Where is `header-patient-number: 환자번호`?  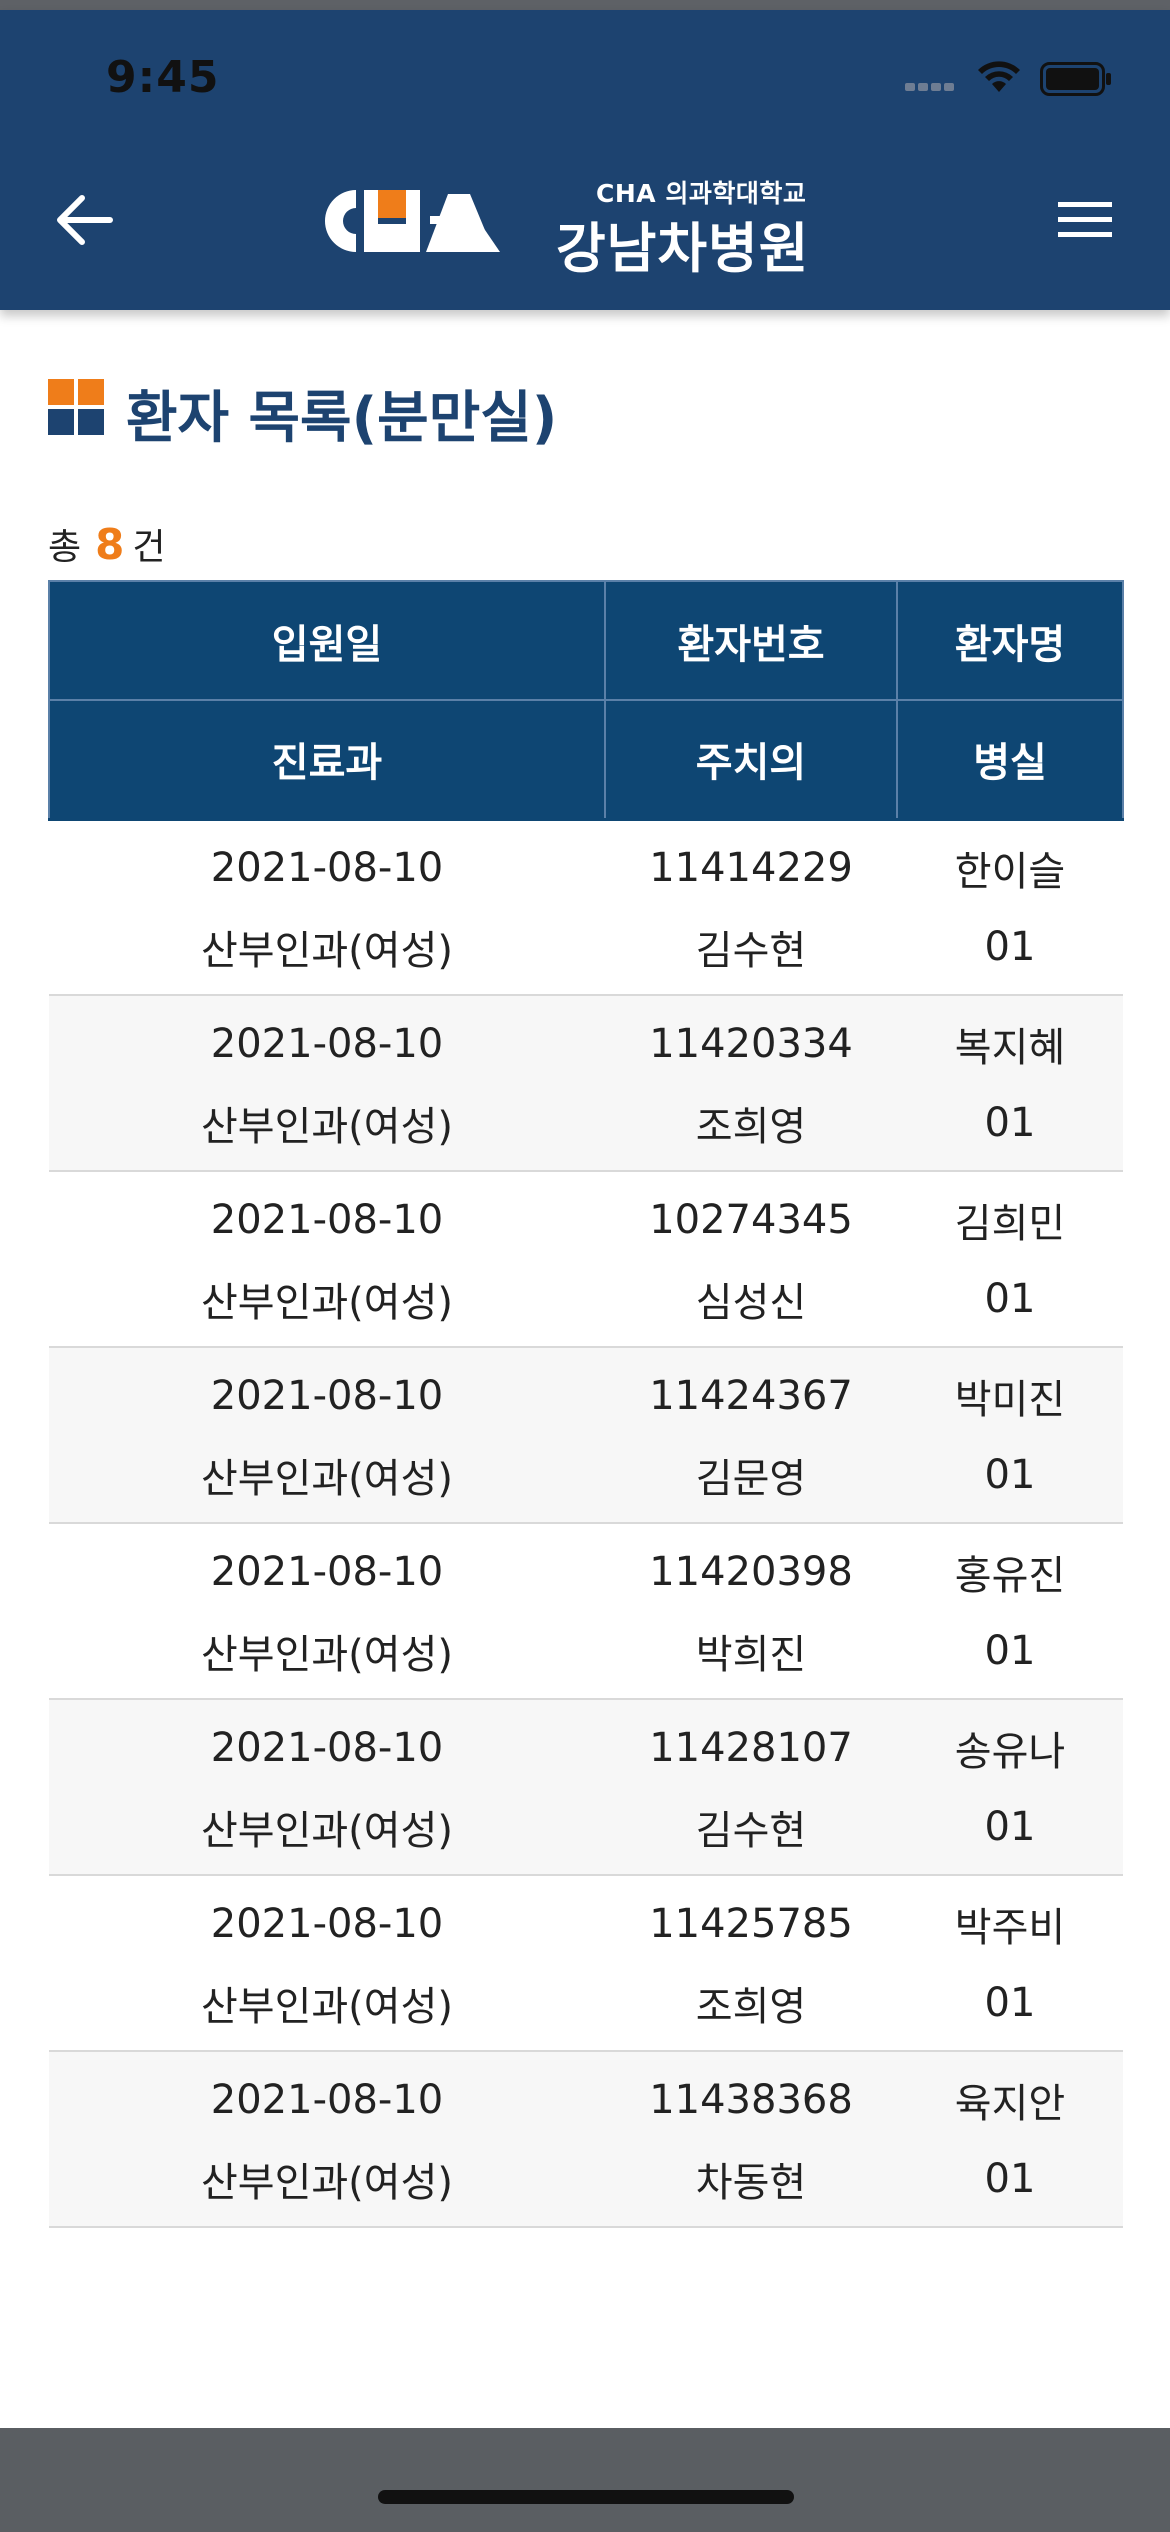 header-patient-number: 환자번호 is located at coordinates (751, 640).